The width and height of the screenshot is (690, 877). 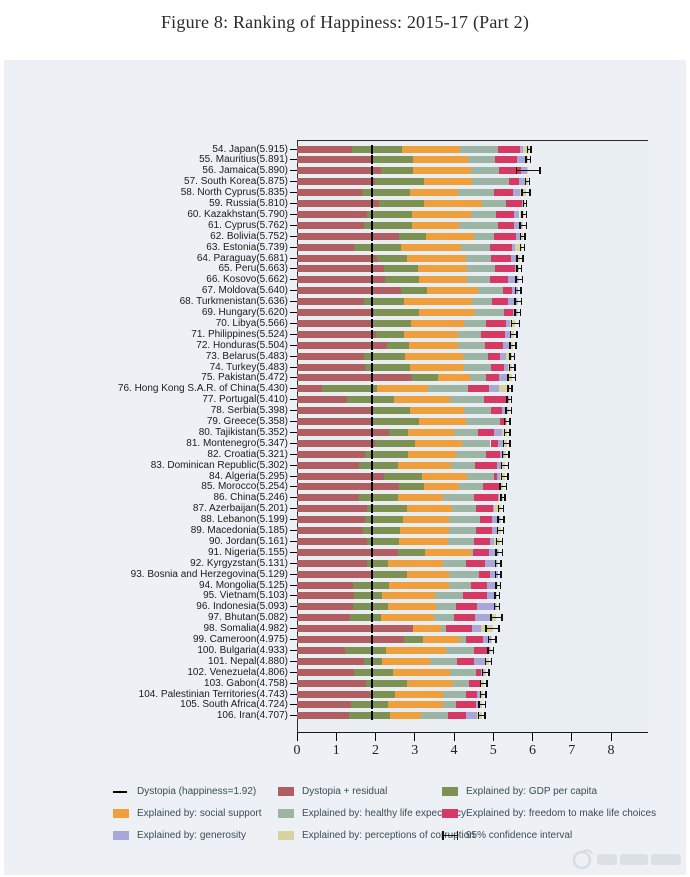 What do you see at coordinates (144, 486) in the screenshot?
I see `country-label: 85. Morocco(5.254)` at bounding box center [144, 486].